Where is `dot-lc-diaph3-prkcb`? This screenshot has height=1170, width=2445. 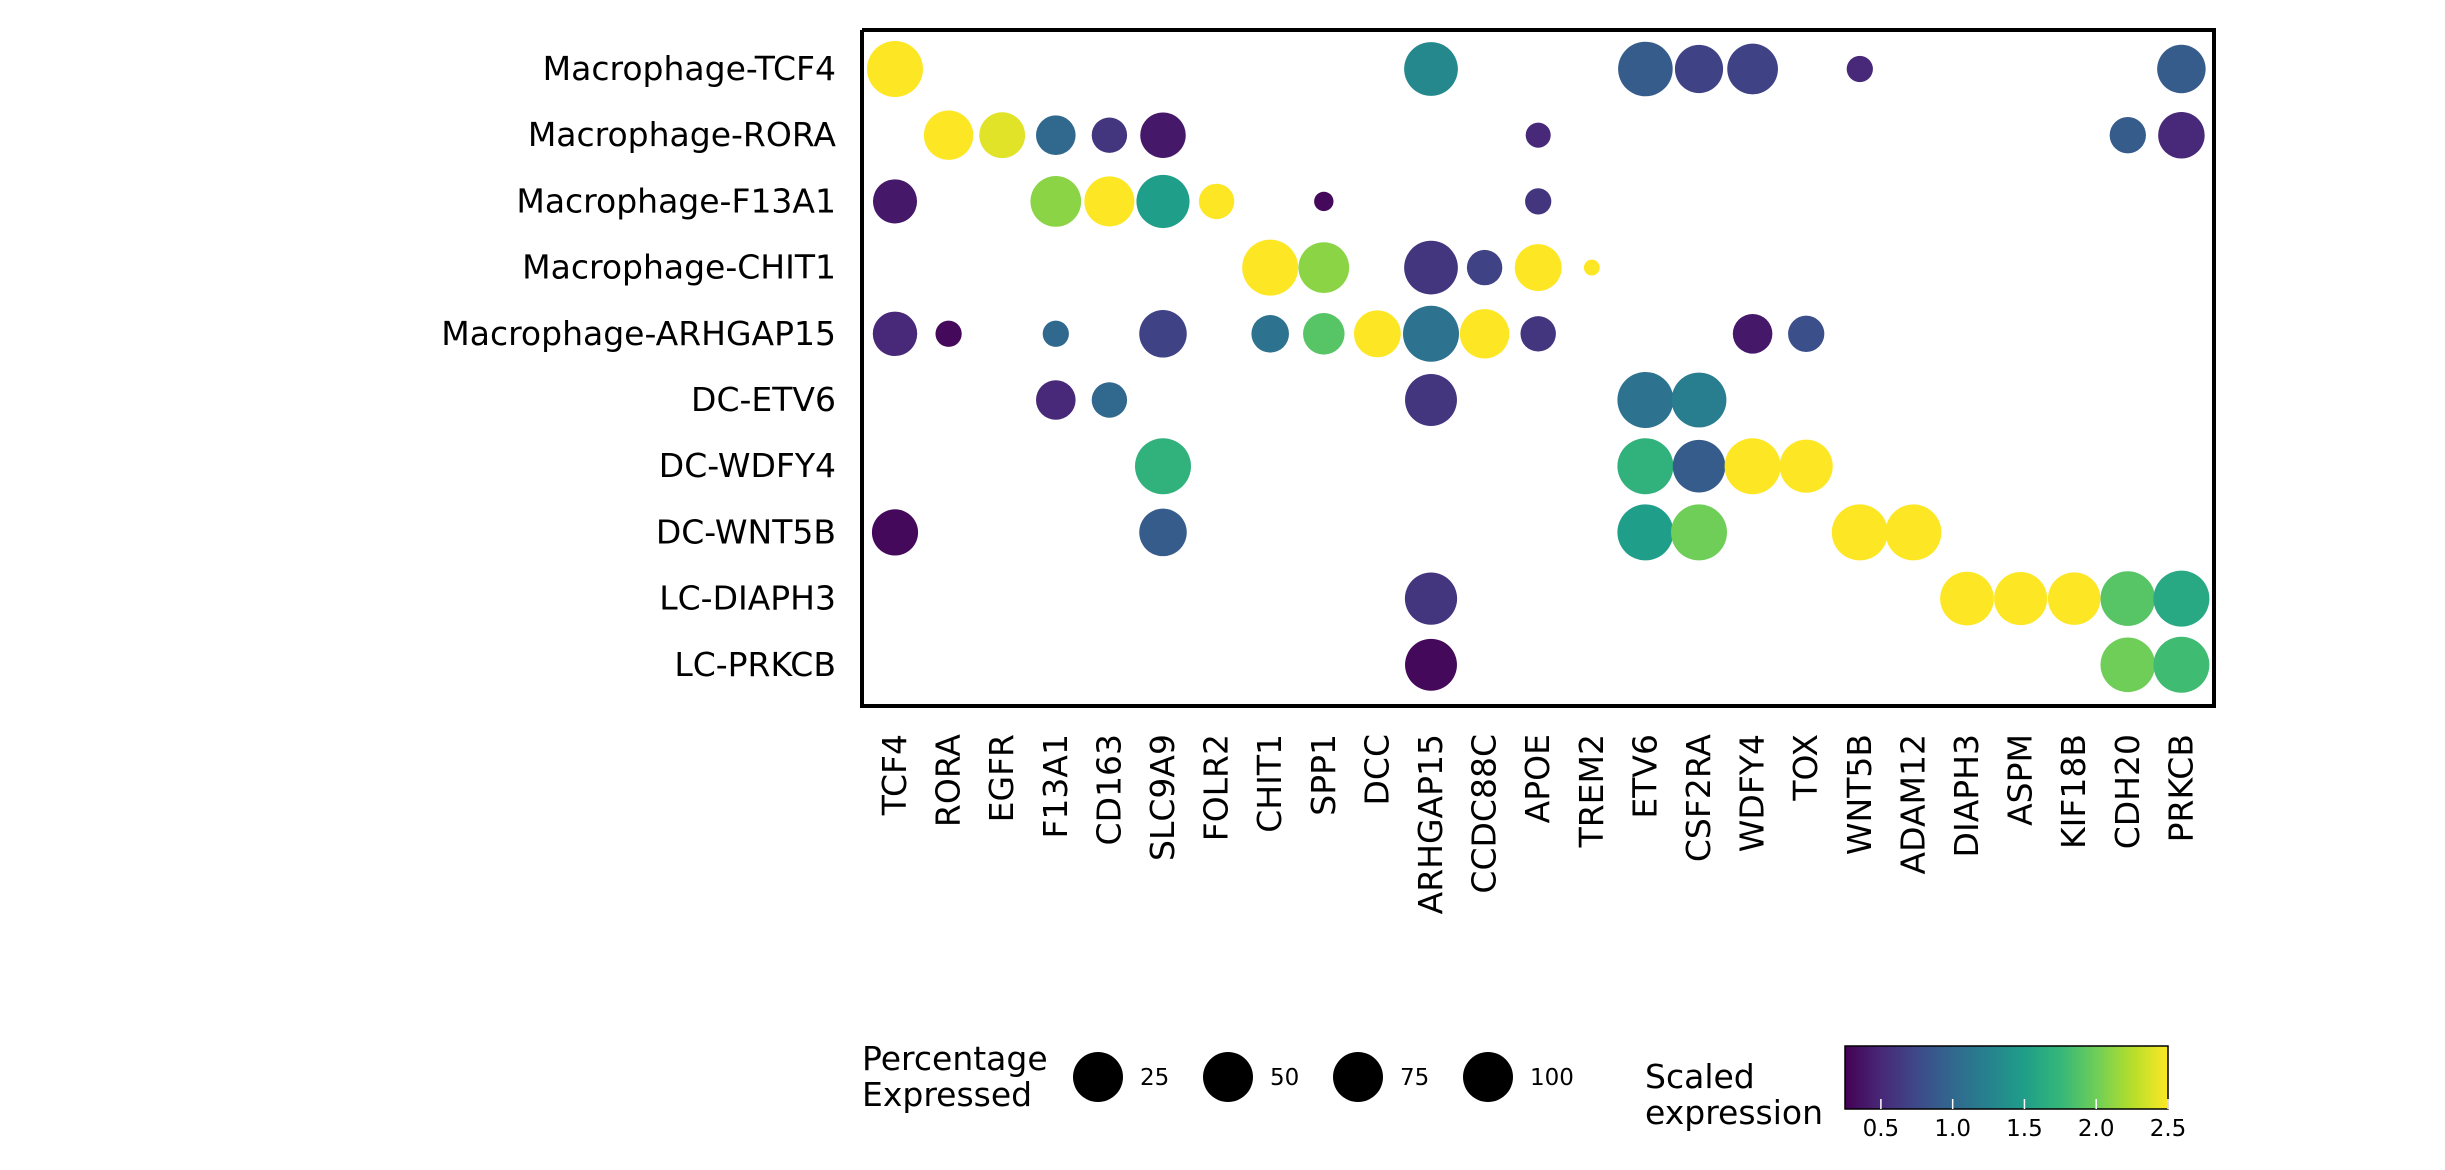 dot-lc-diaph3-prkcb is located at coordinates (2181, 598).